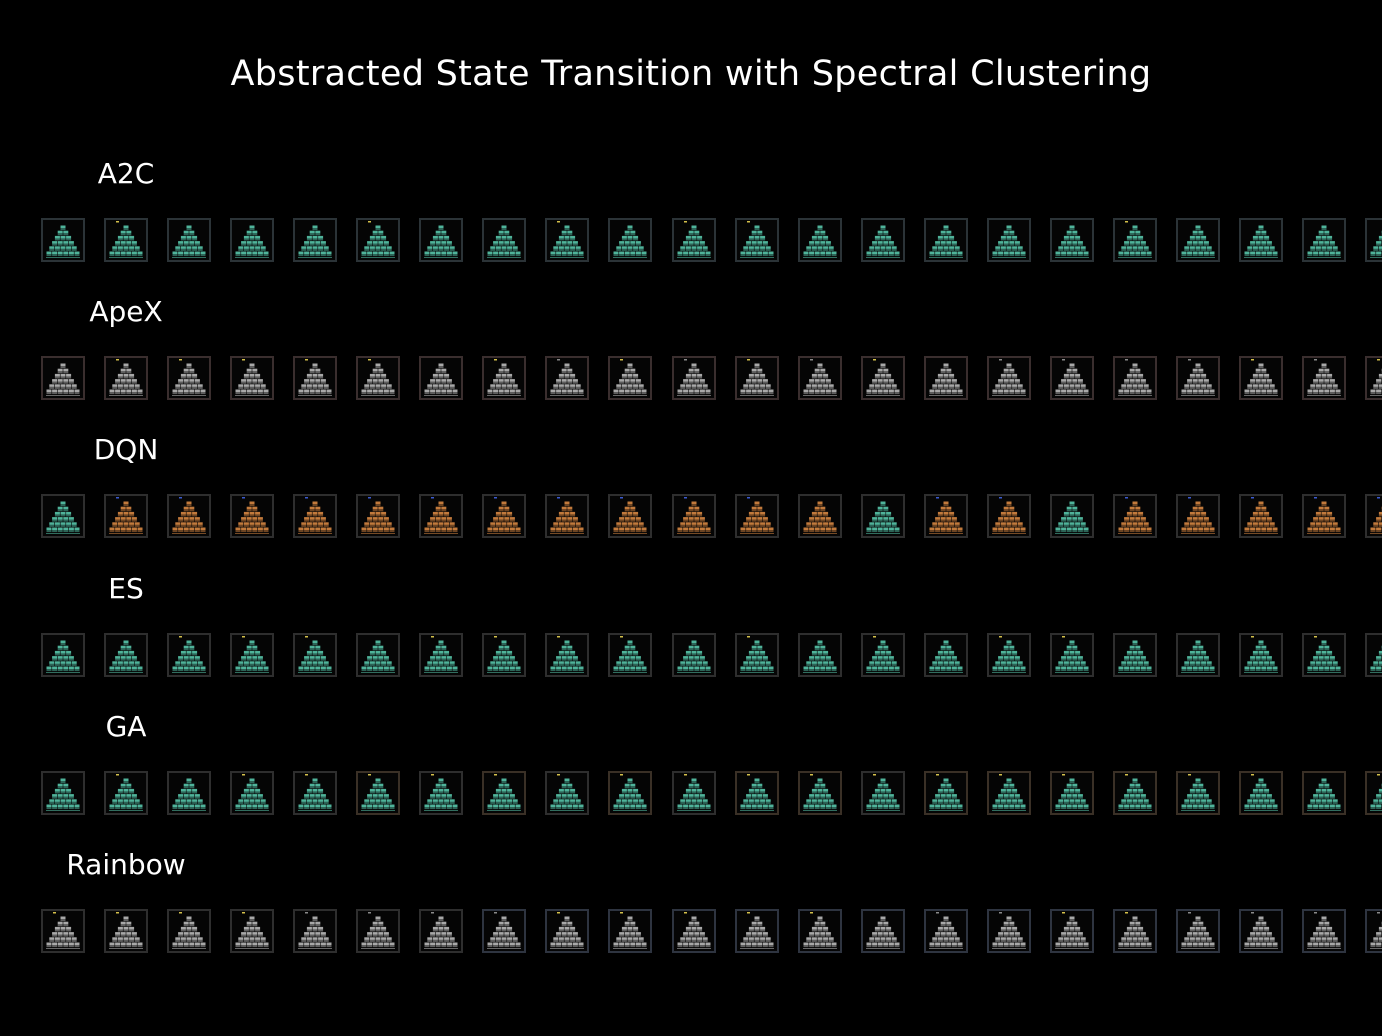 The image size is (1382, 1036). Describe the element at coordinates (691, 794) in the screenshot. I see `frame-strip-ga` at that location.